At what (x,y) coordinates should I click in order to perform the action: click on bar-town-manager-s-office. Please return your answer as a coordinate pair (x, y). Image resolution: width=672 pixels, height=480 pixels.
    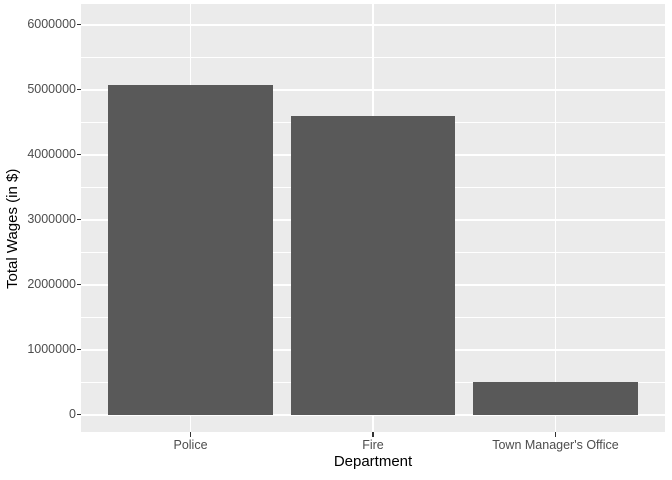
    Looking at the image, I should click on (555, 398).